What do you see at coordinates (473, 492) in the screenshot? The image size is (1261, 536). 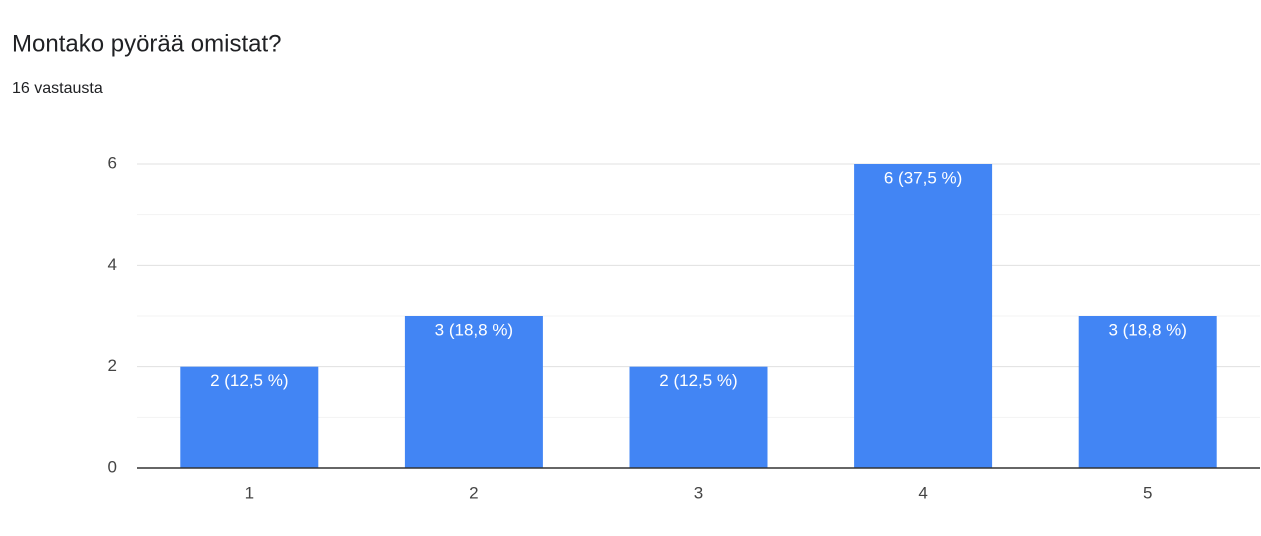 I see `x-tick-label: 2` at bounding box center [473, 492].